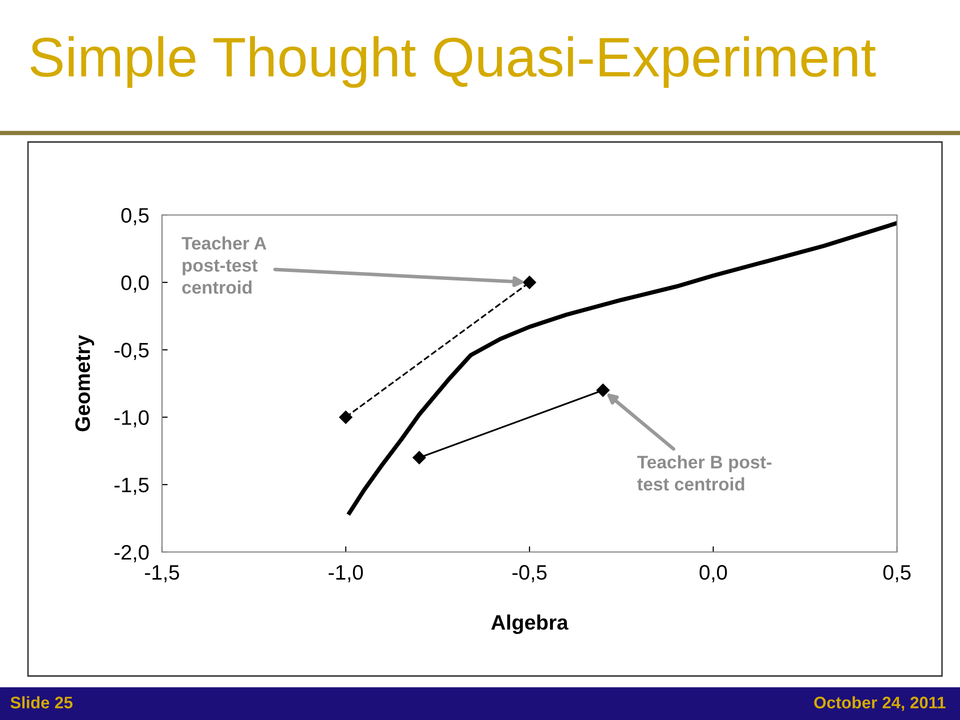 The width and height of the screenshot is (960, 720). What do you see at coordinates (224, 265) in the screenshot?
I see `annotation: Teacher A post-test centroid` at bounding box center [224, 265].